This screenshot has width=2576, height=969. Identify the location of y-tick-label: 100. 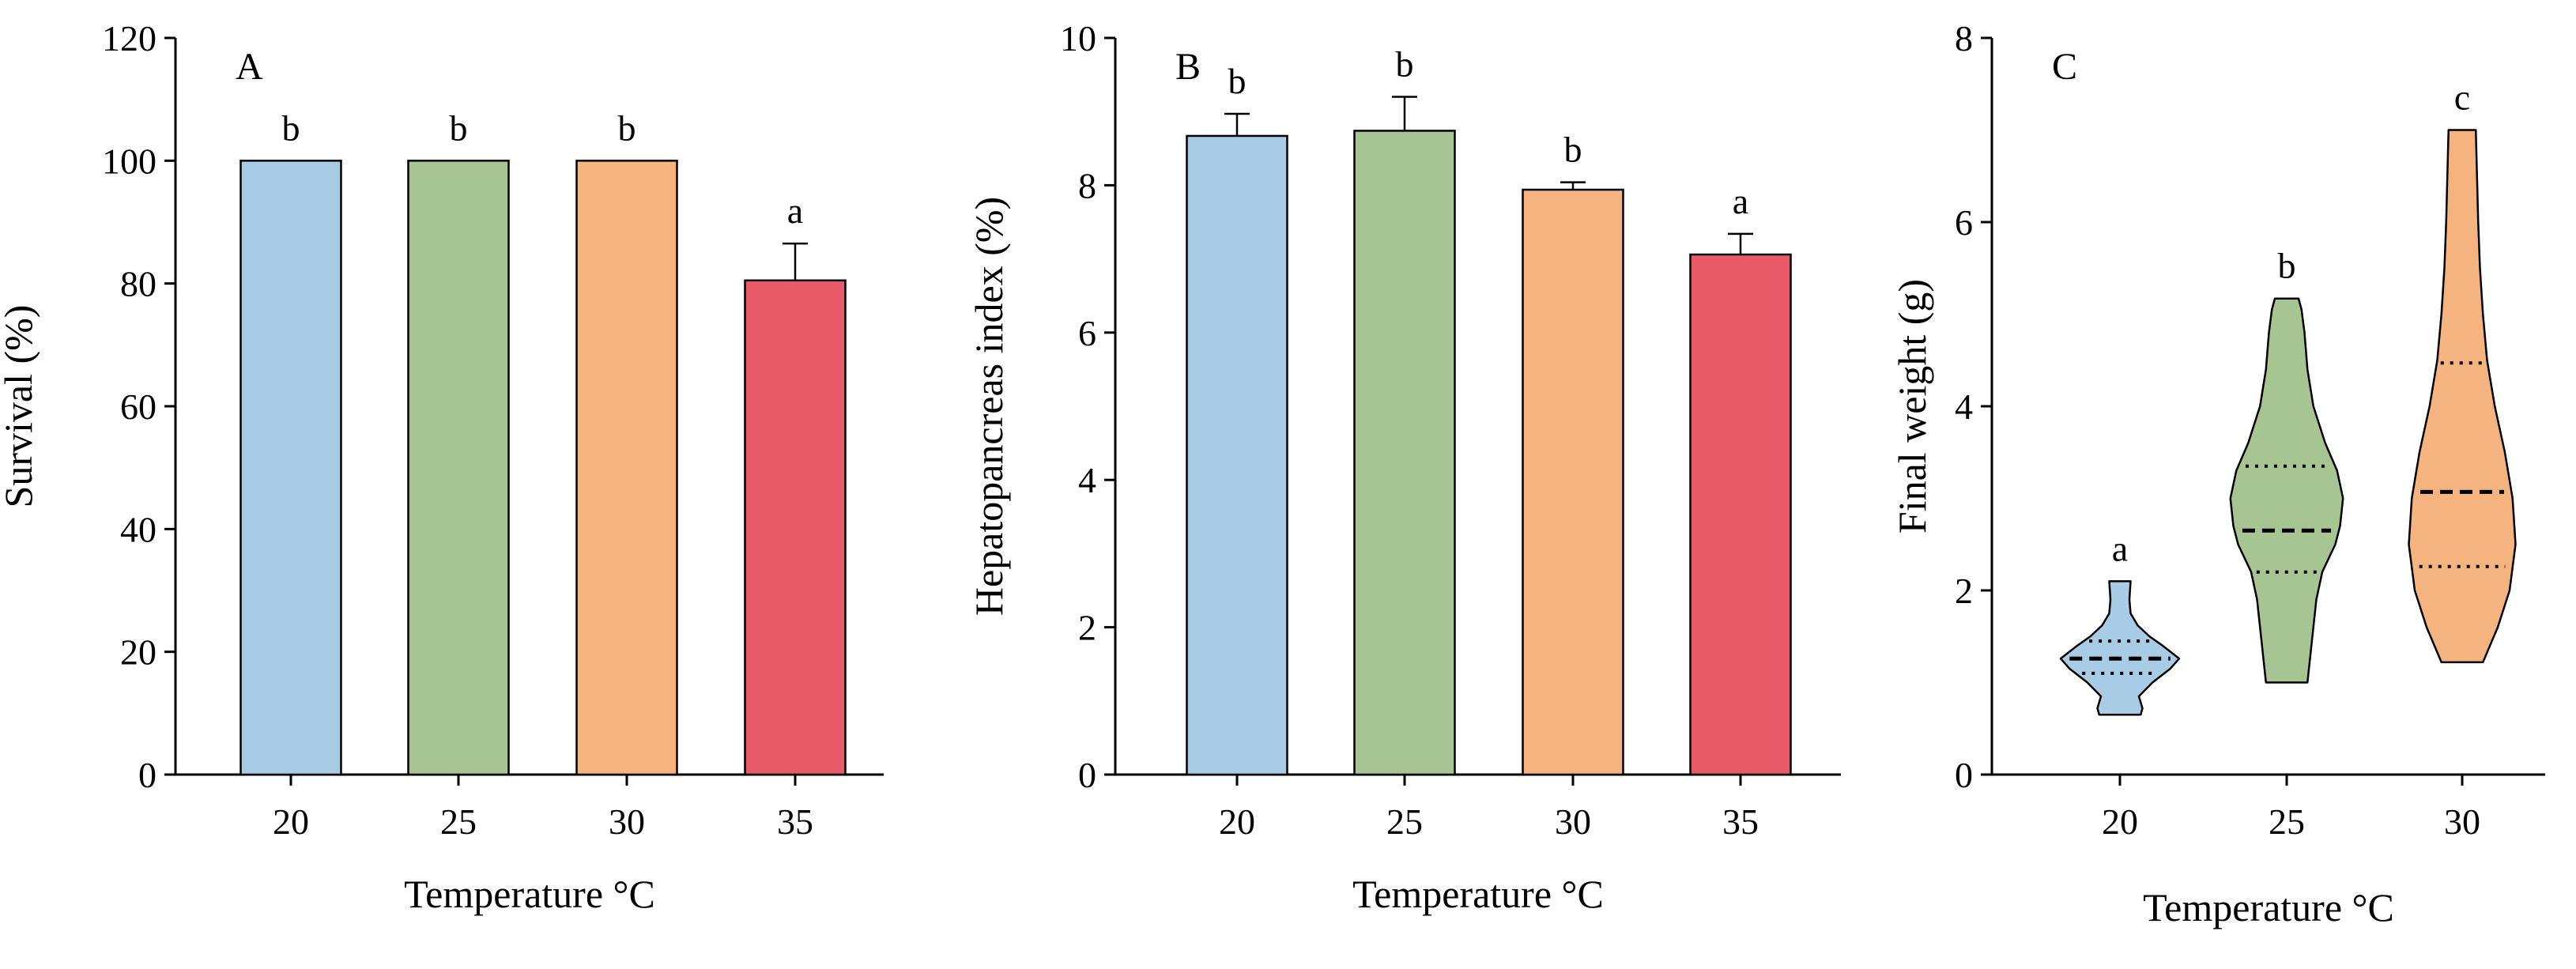
(129, 161).